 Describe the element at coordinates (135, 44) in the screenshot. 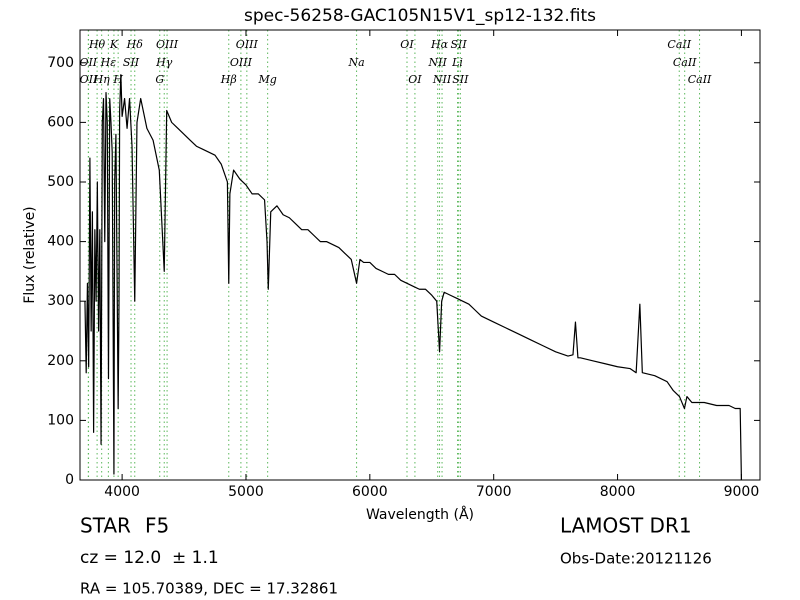

I see `spectral-line-label: Hδ` at that location.